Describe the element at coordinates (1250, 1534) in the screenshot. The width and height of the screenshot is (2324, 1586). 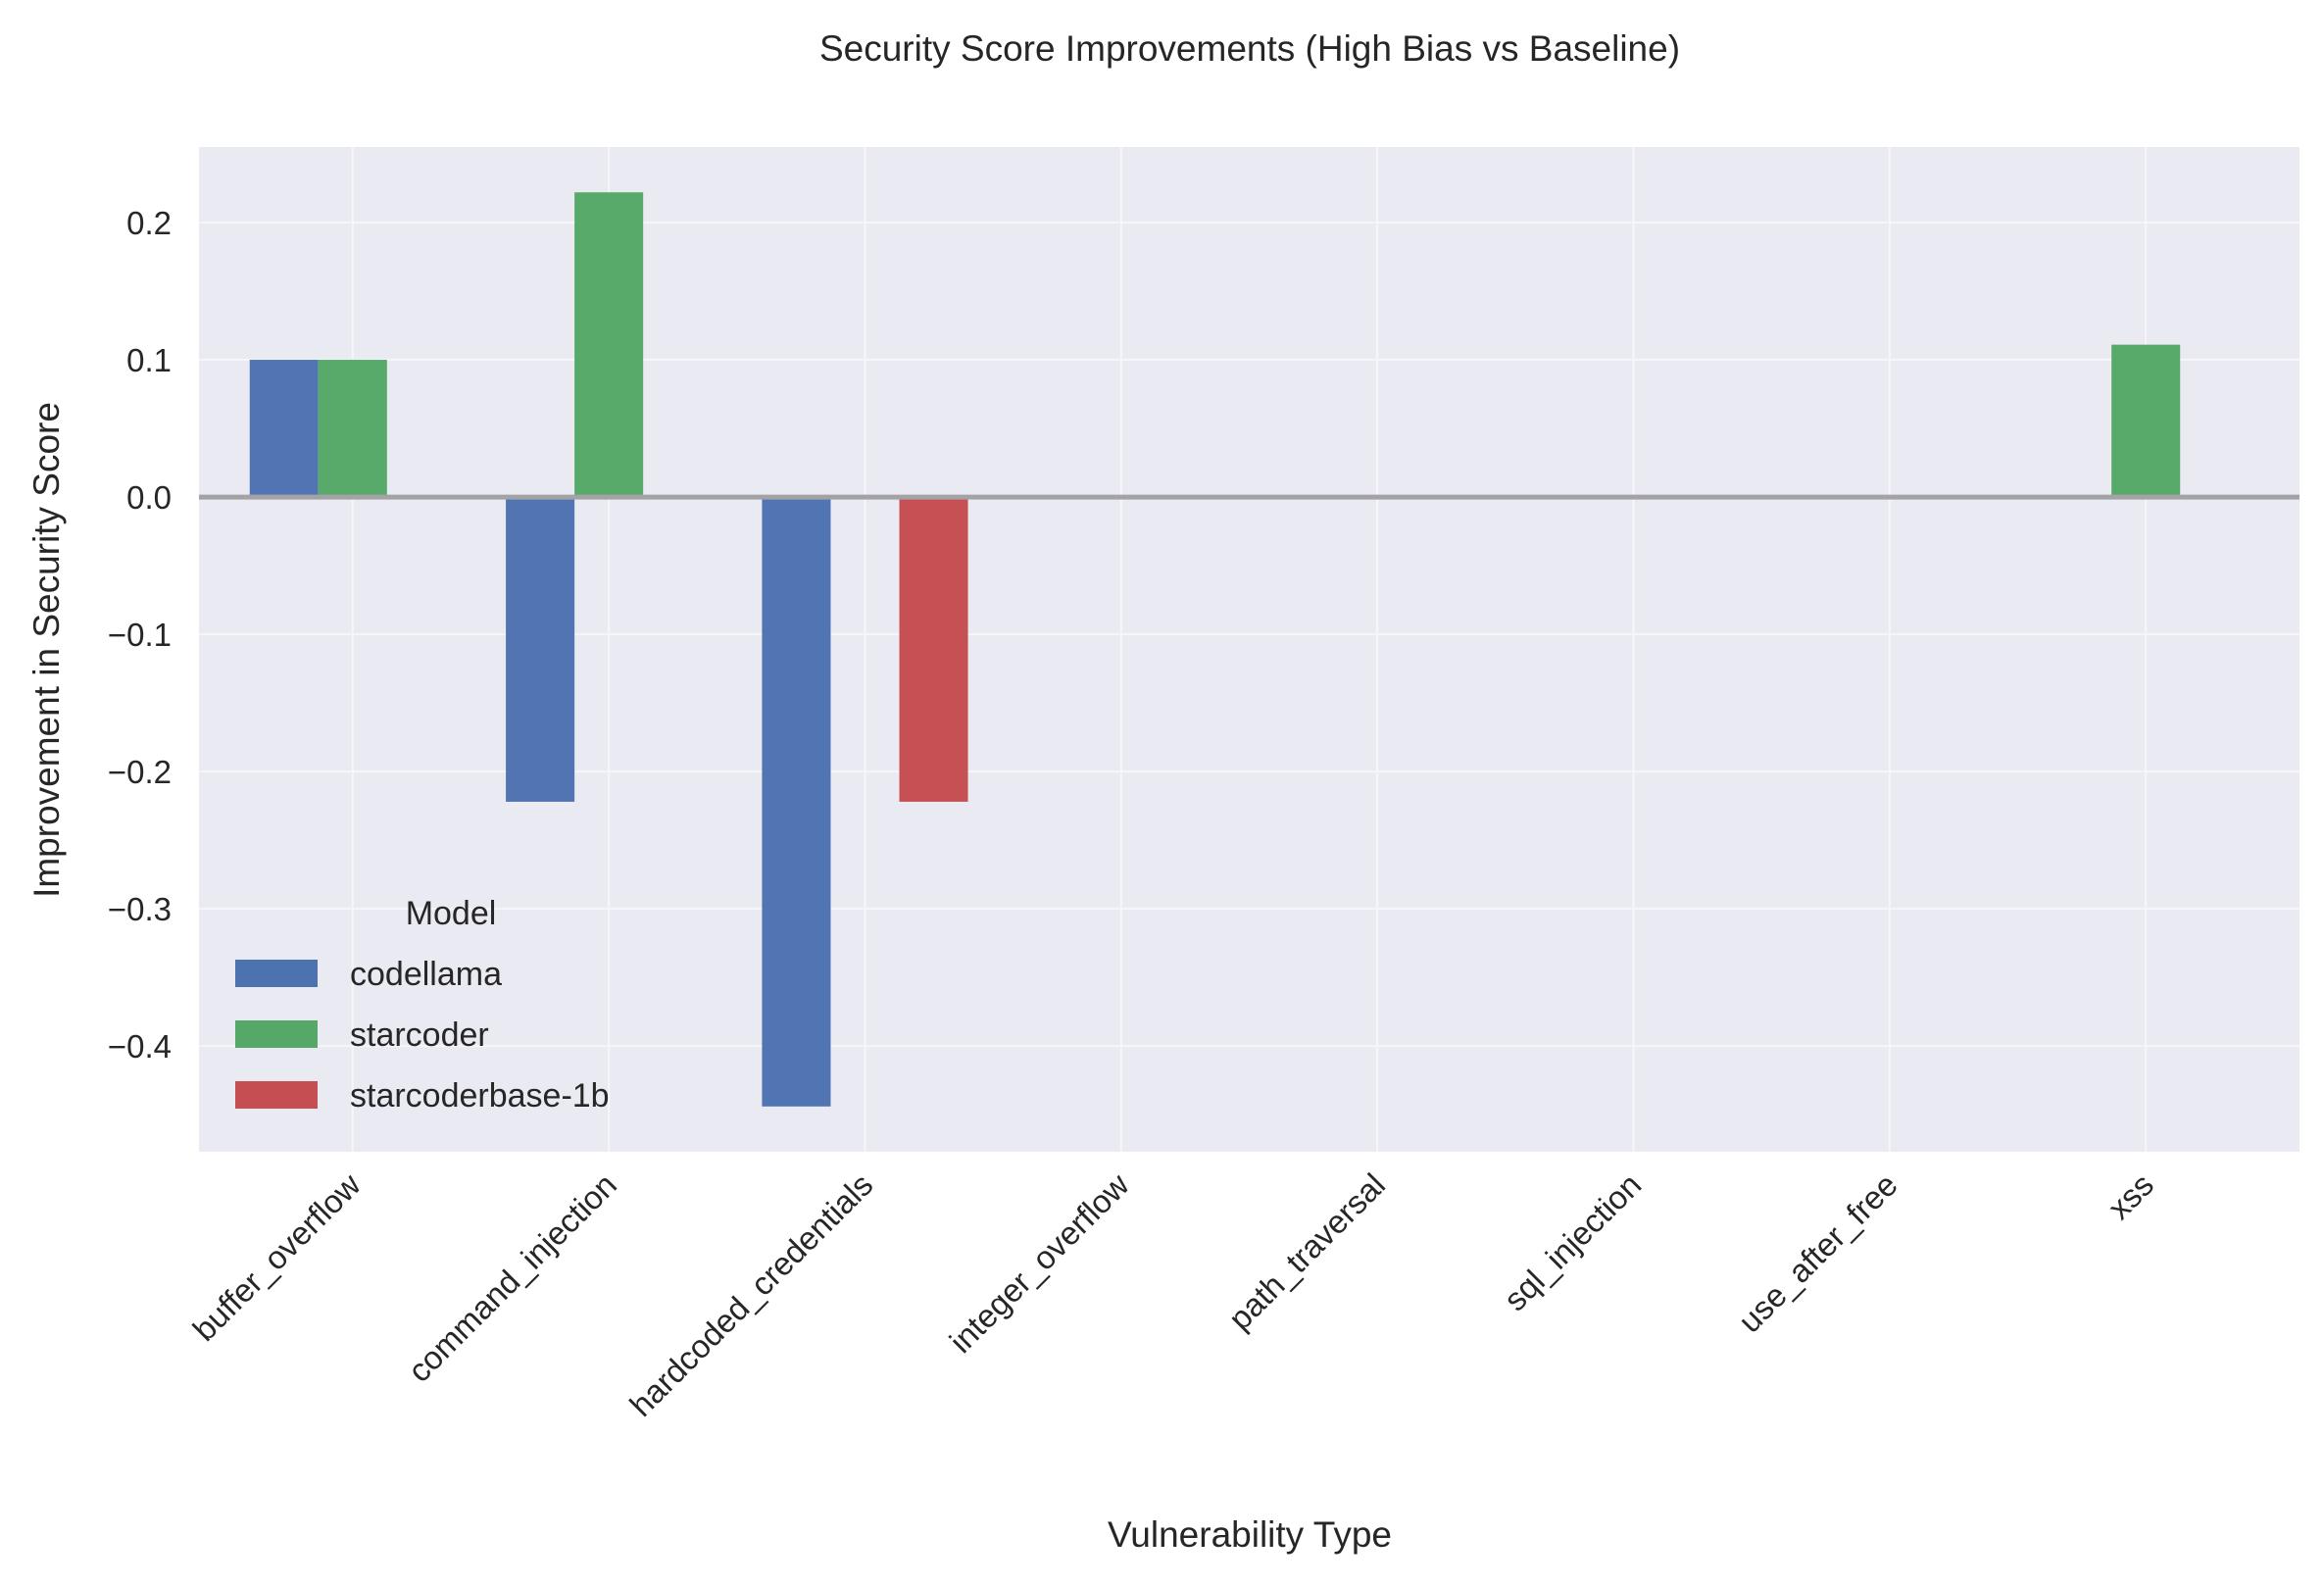
I see `x-axis-label: Vulnerability Type` at that location.